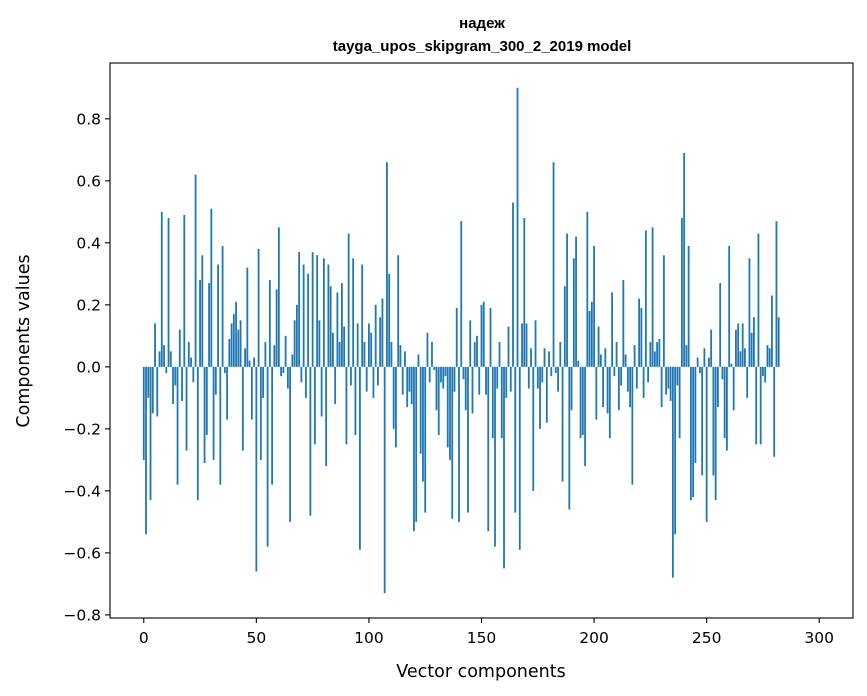 The width and height of the screenshot is (867, 696). Describe the element at coordinates (482, 23) in the screenshot. I see `chart-title-word: надеж` at that location.